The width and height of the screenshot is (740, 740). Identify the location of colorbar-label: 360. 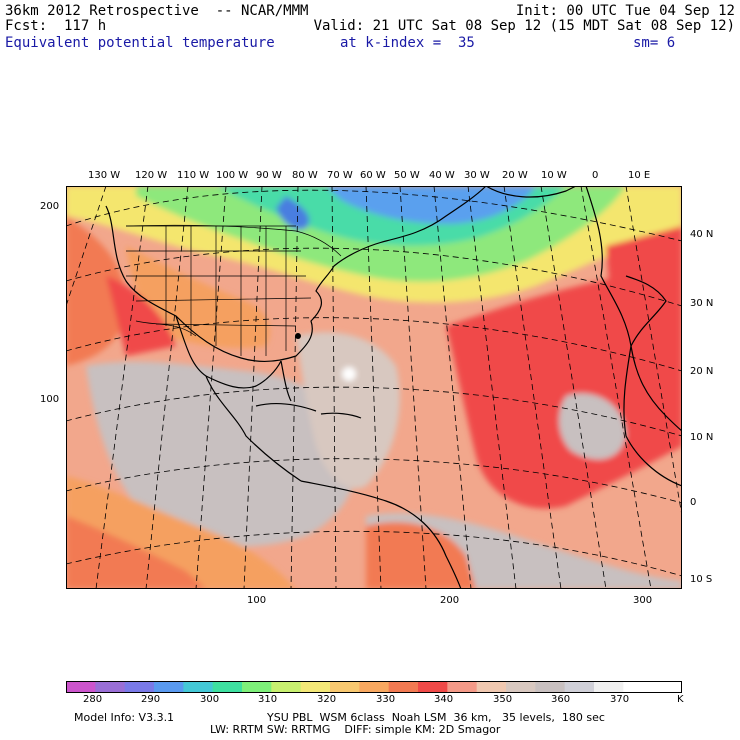
(561, 699).